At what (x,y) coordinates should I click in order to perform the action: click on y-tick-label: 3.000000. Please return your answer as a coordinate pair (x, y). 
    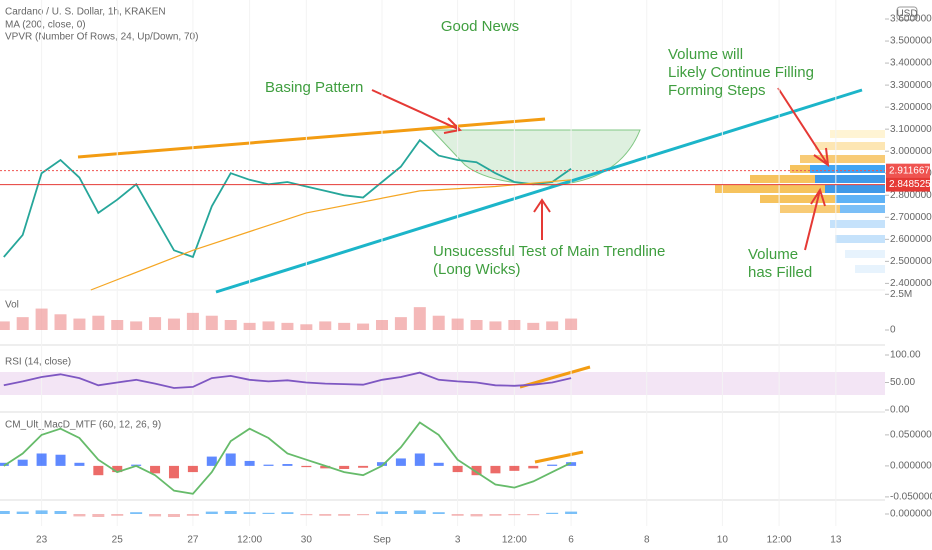
    Looking at the image, I should click on (911, 151).